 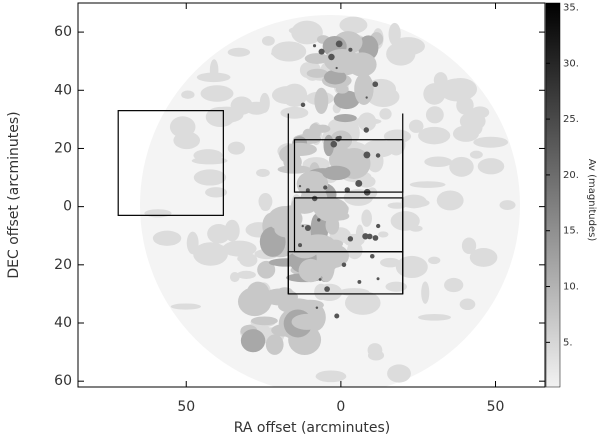 I want to click on colorbar-tick-label: 20., so click(x=571, y=175).